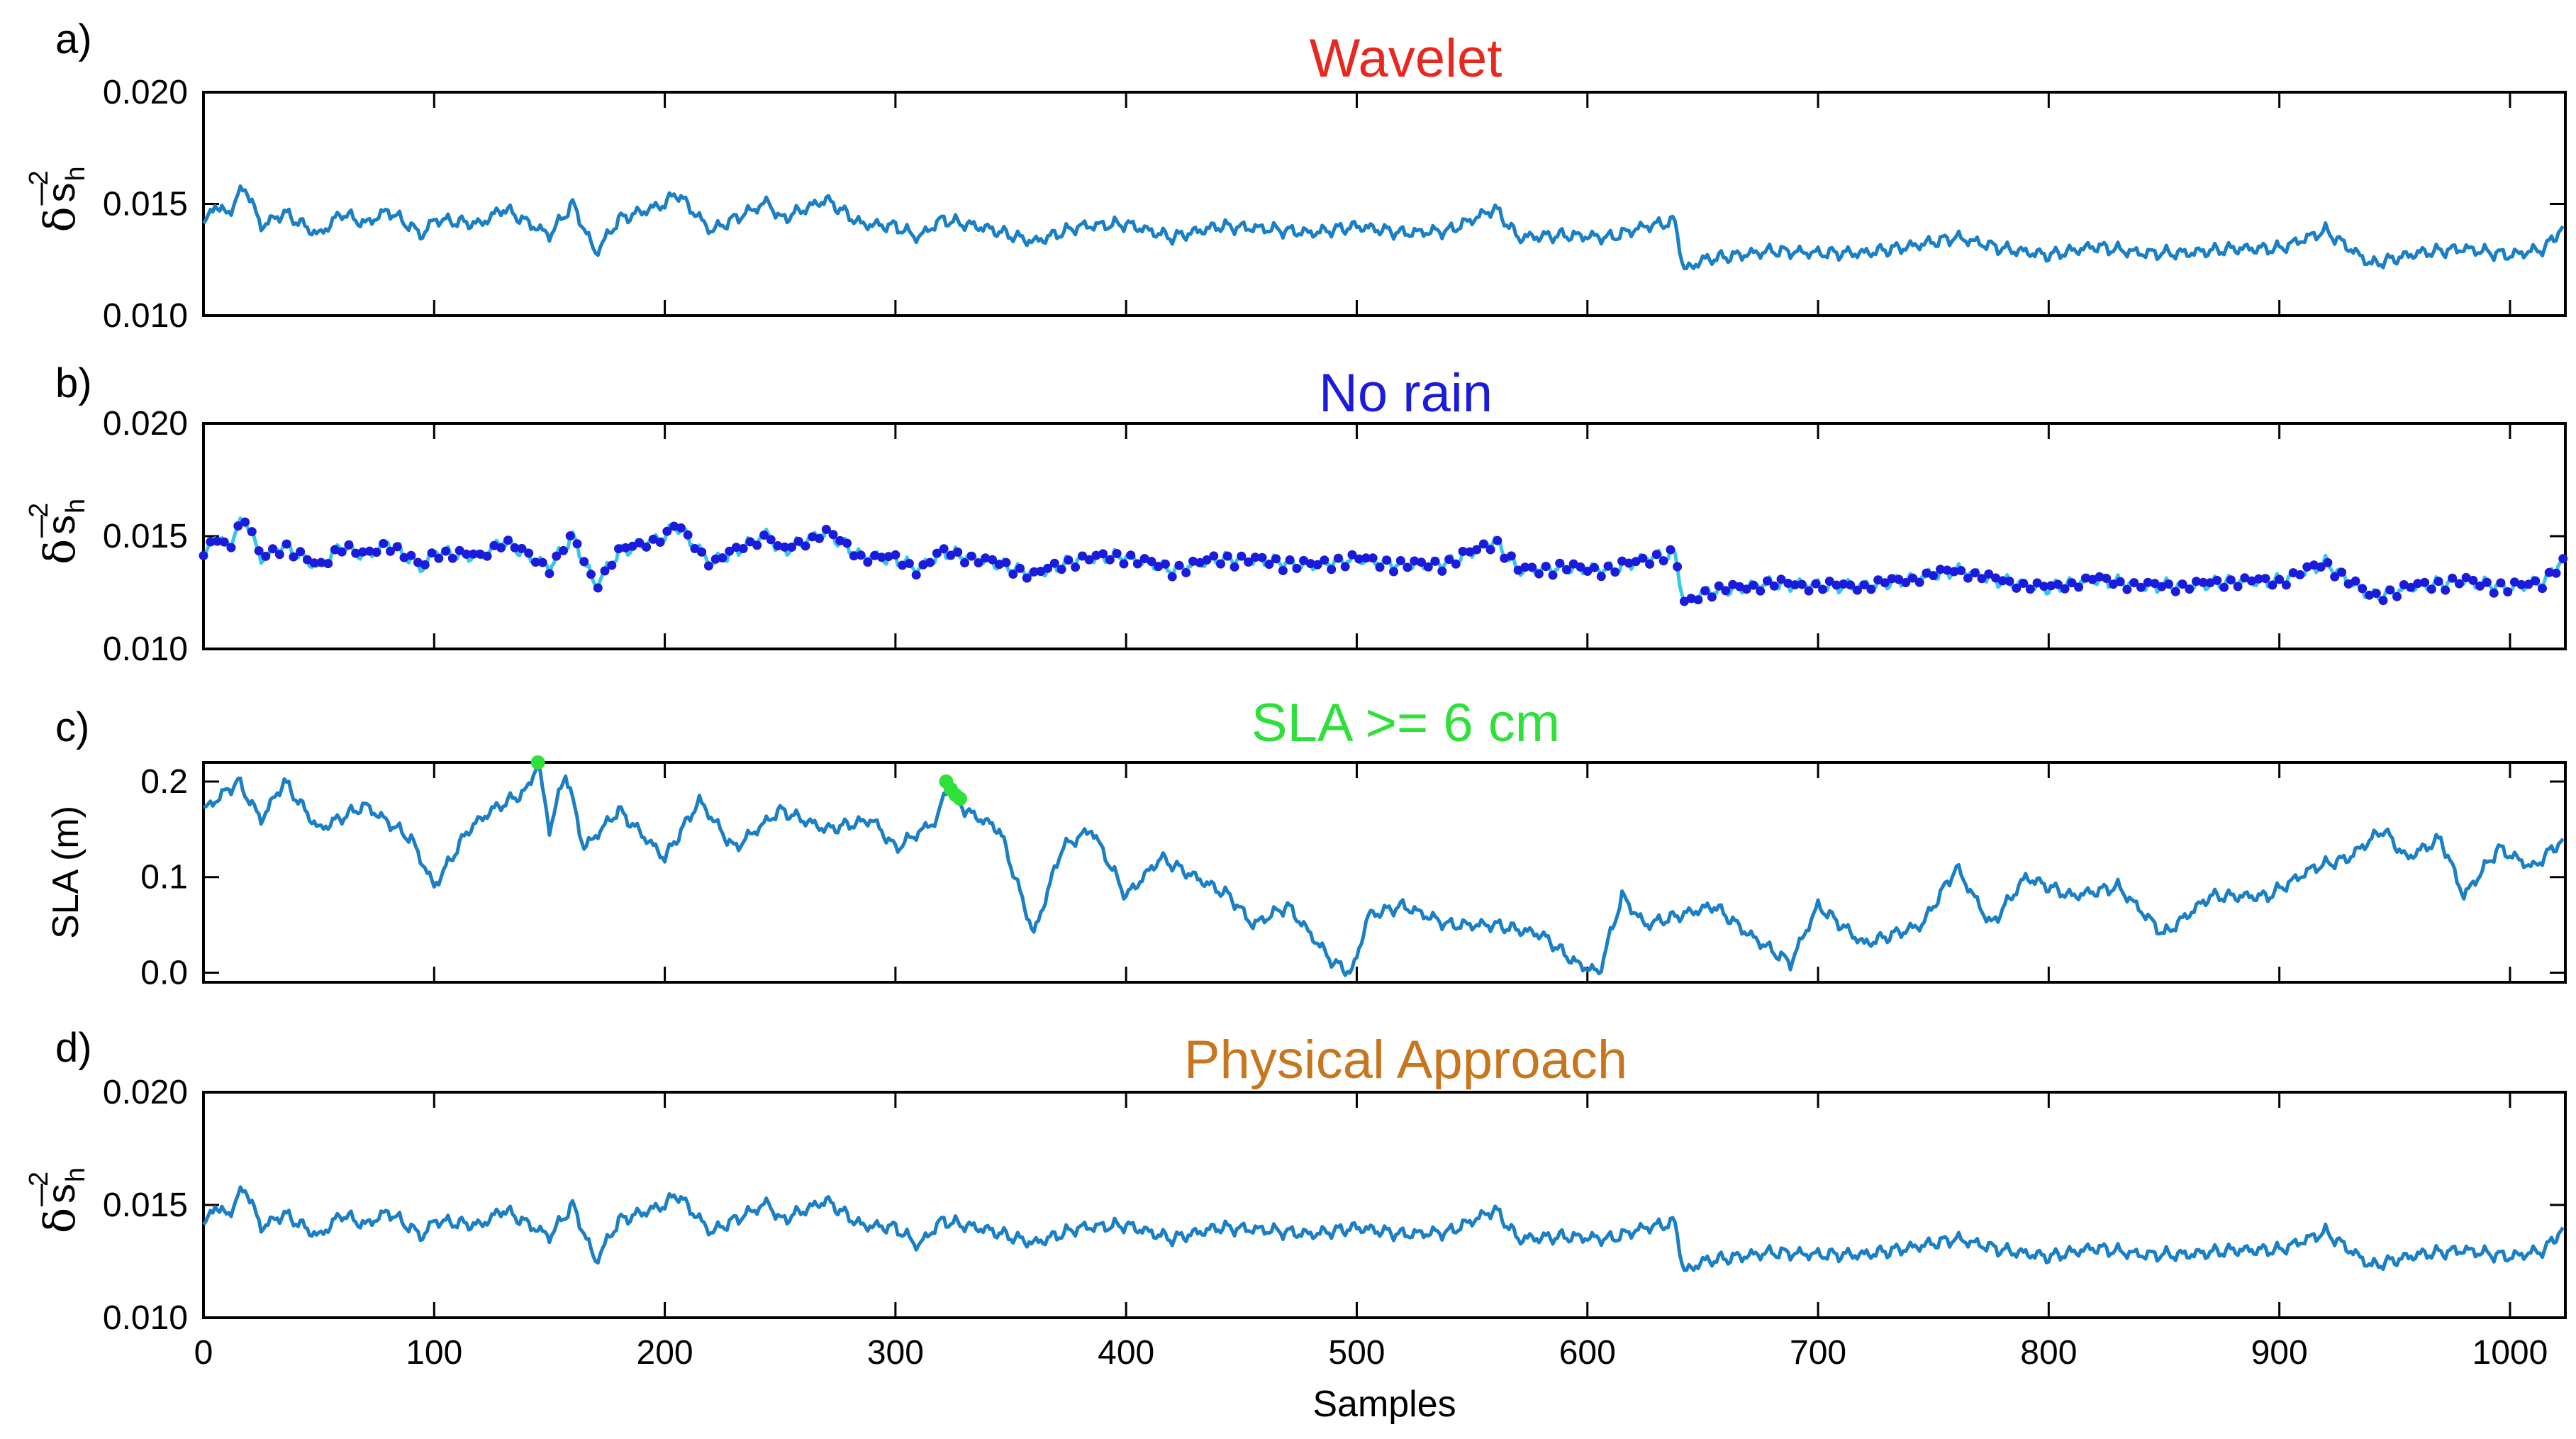  Describe the element at coordinates (2279, 1353) in the screenshot. I see `x-tick-label: 900` at that location.